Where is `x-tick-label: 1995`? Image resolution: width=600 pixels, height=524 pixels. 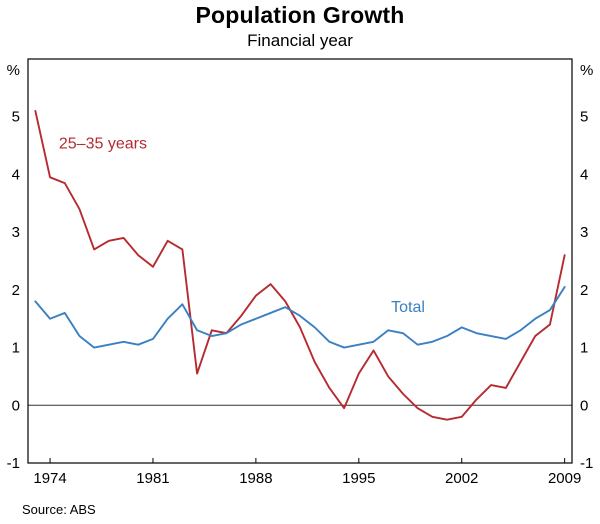
x-tick-label: 1995 is located at coordinates (358, 478).